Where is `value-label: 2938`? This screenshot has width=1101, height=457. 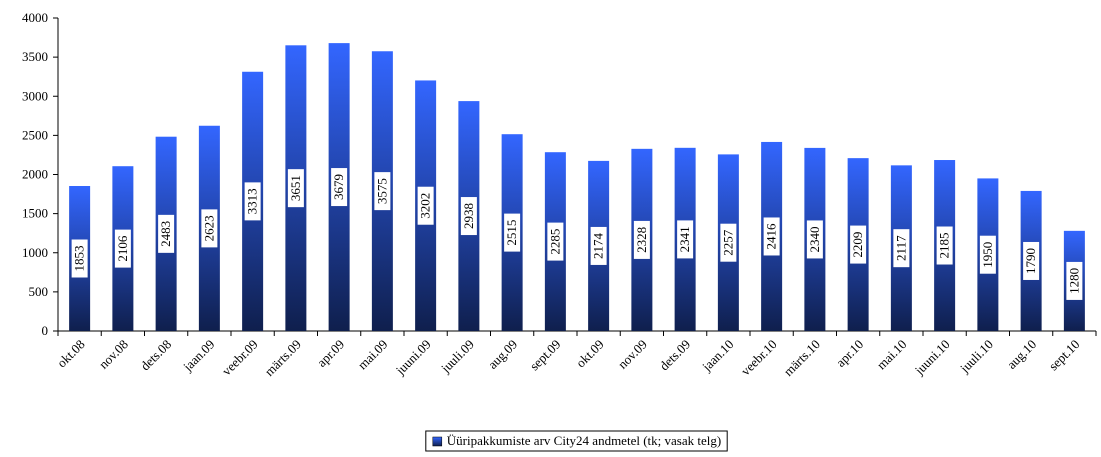
value-label: 2938 is located at coordinates (468, 216).